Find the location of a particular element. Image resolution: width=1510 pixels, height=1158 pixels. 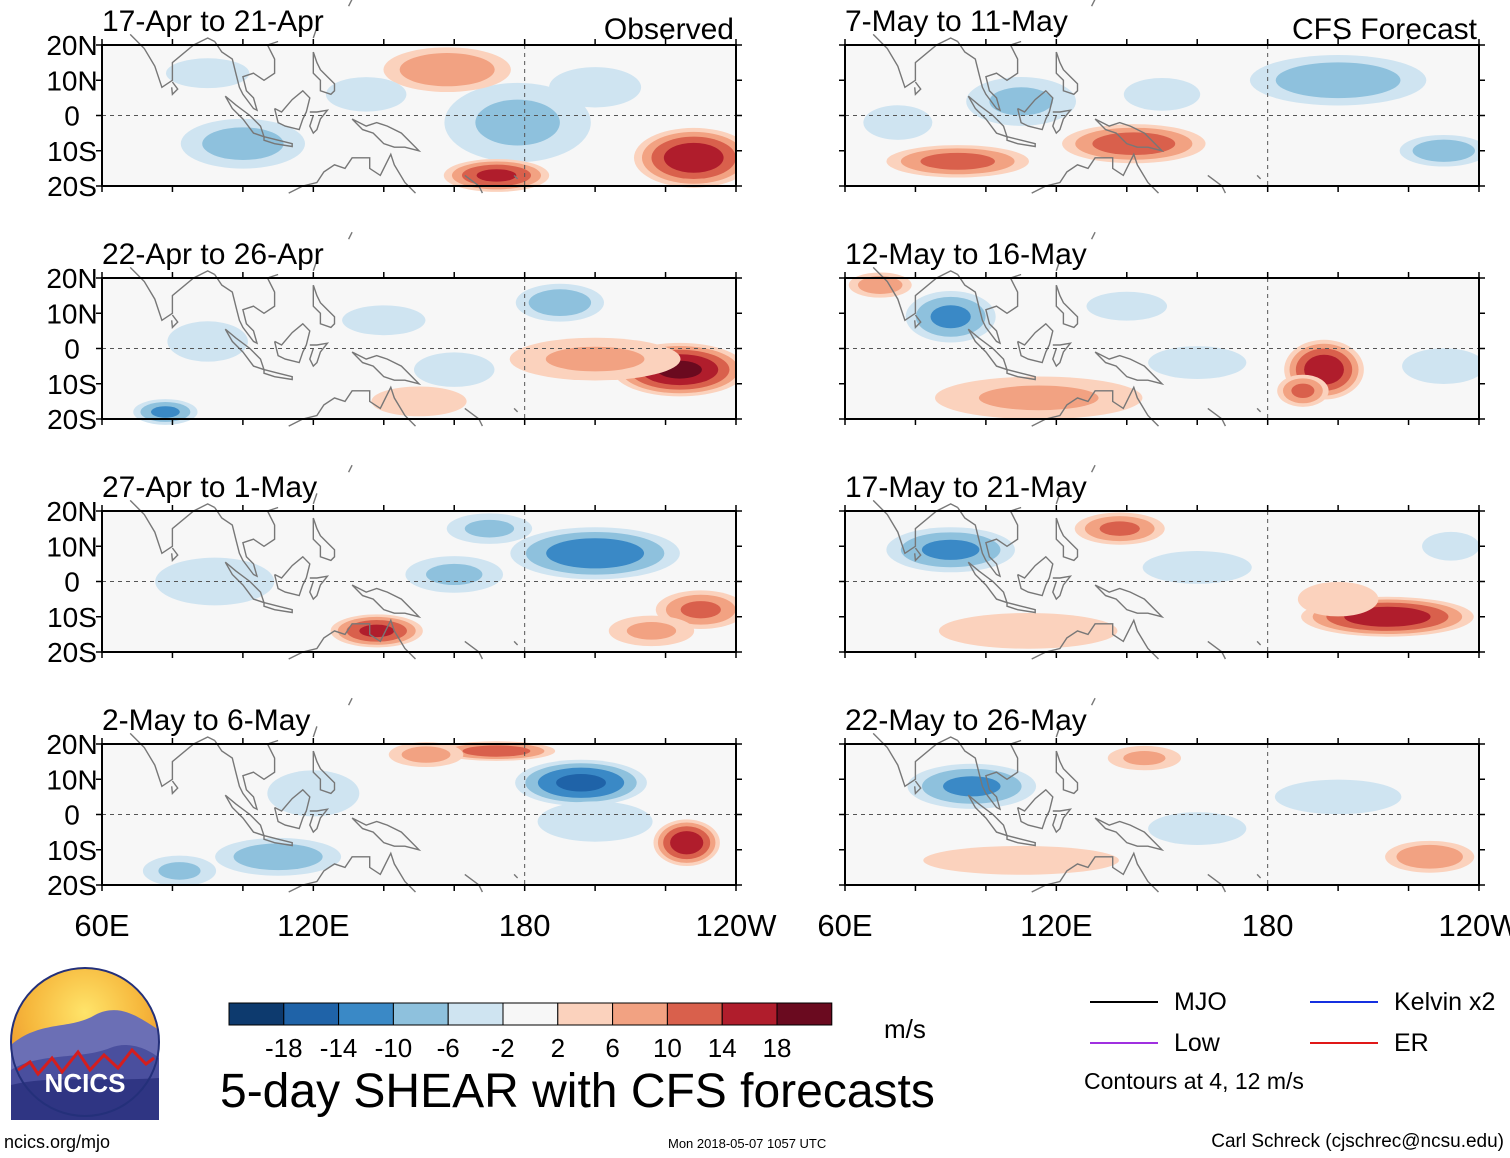

colorbar-tick-label: 10 is located at coordinates (667, 1048).